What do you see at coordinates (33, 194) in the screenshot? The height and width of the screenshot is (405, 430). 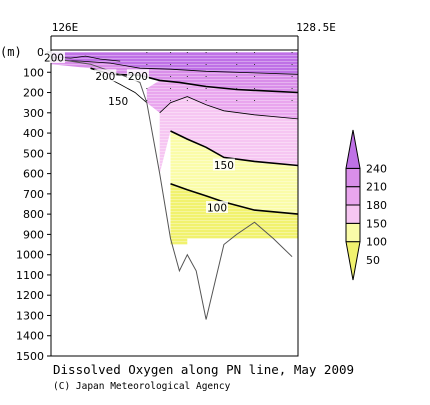 I see `y-tick-label: 700` at bounding box center [33, 194].